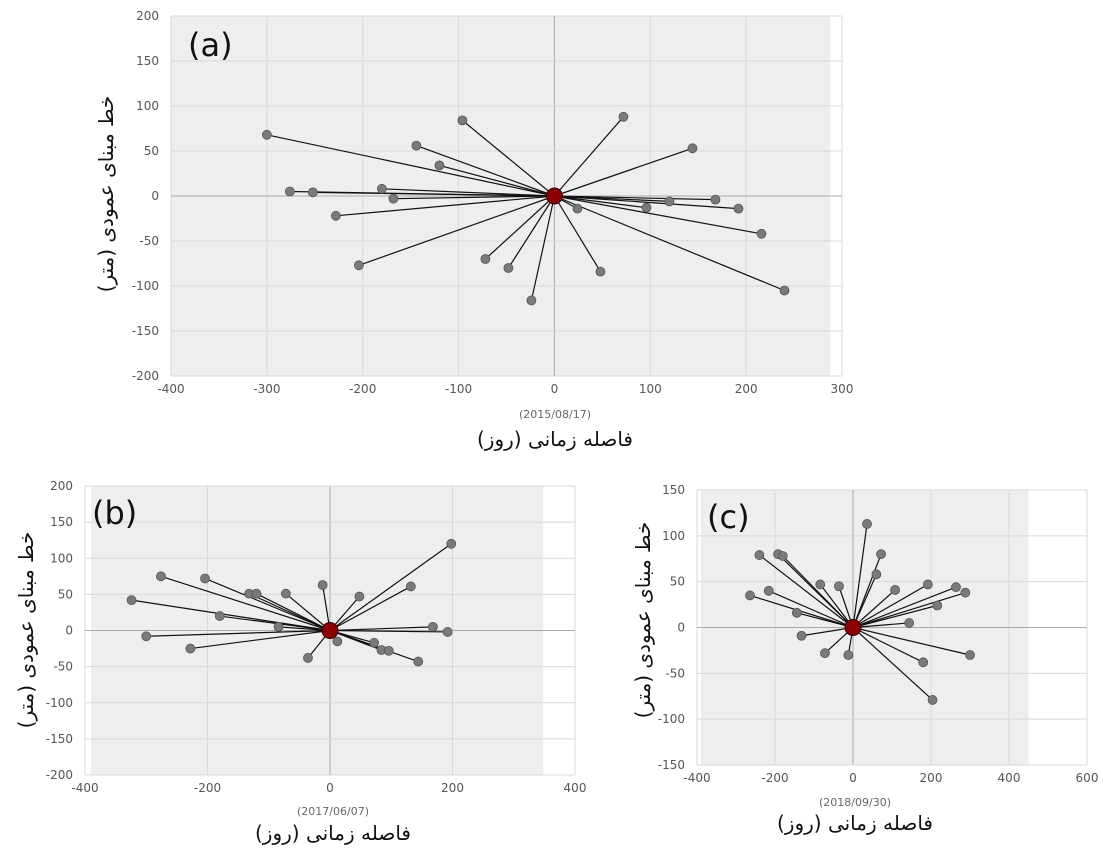 This screenshot has width=1103, height=852. Describe the element at coordinates (145, 331) in the screenshot. I see `panel-a-y-tick-label: -150` at that location.